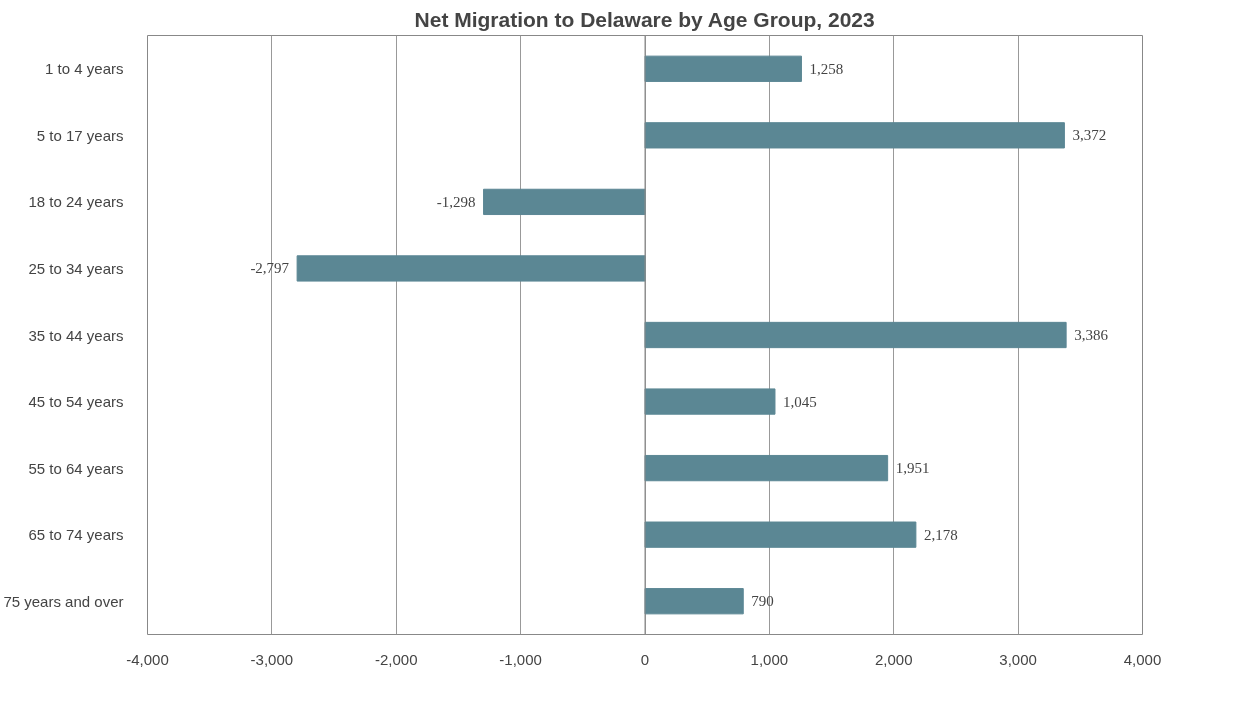 The width and height of the screenshot is (1239, 726). What do you see at coordinates (940, 534) in the screenshot?
I see `data-label: 2,178` at bounding box center [940, 534].